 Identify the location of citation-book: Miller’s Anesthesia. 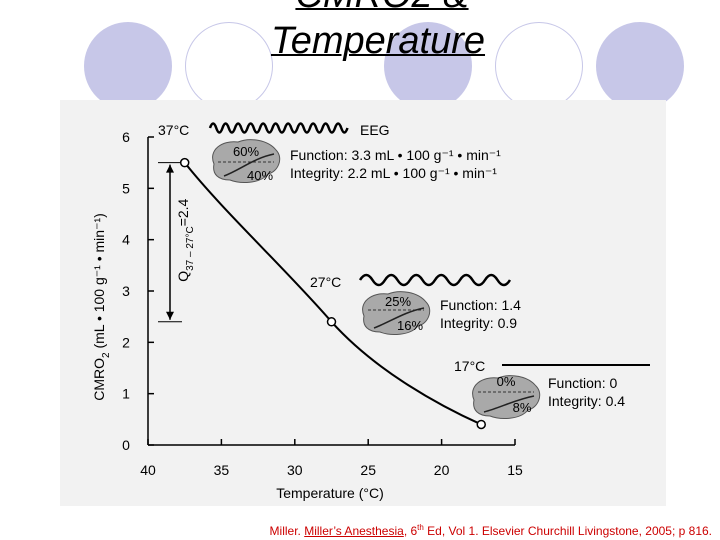
(354, 531).